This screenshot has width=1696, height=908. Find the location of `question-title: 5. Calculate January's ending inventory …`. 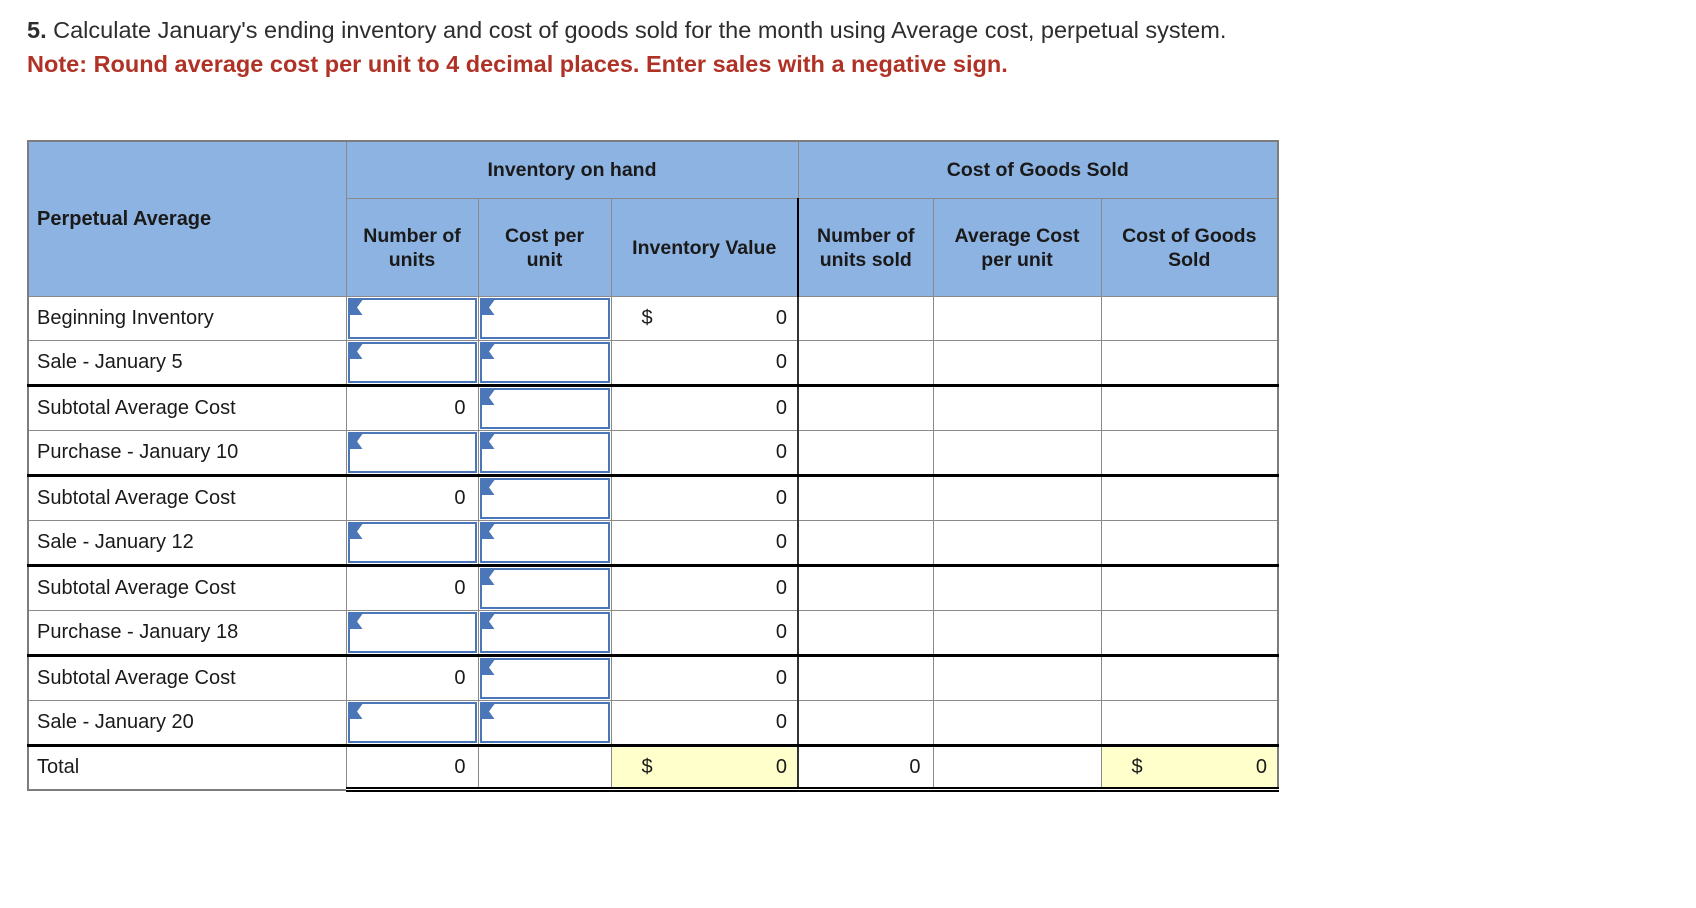

question-title: 5. Calculate January's ending inventory … is located at coordinates (626, 30).